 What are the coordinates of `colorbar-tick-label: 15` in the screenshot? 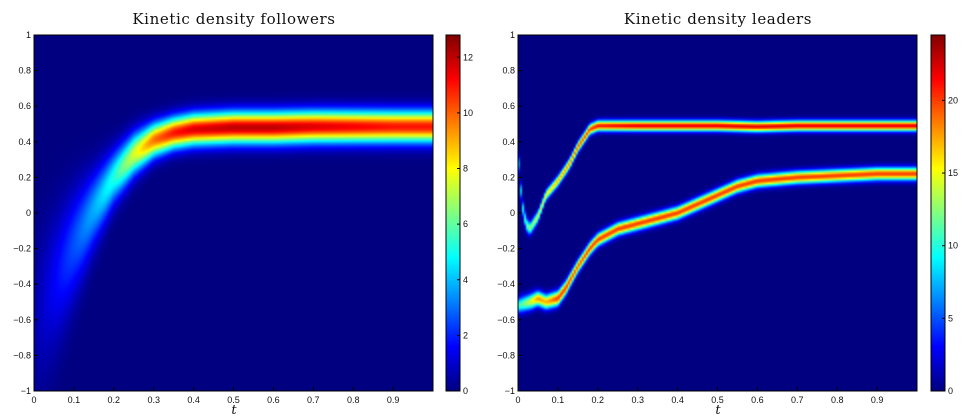 It's located at (953, 173).